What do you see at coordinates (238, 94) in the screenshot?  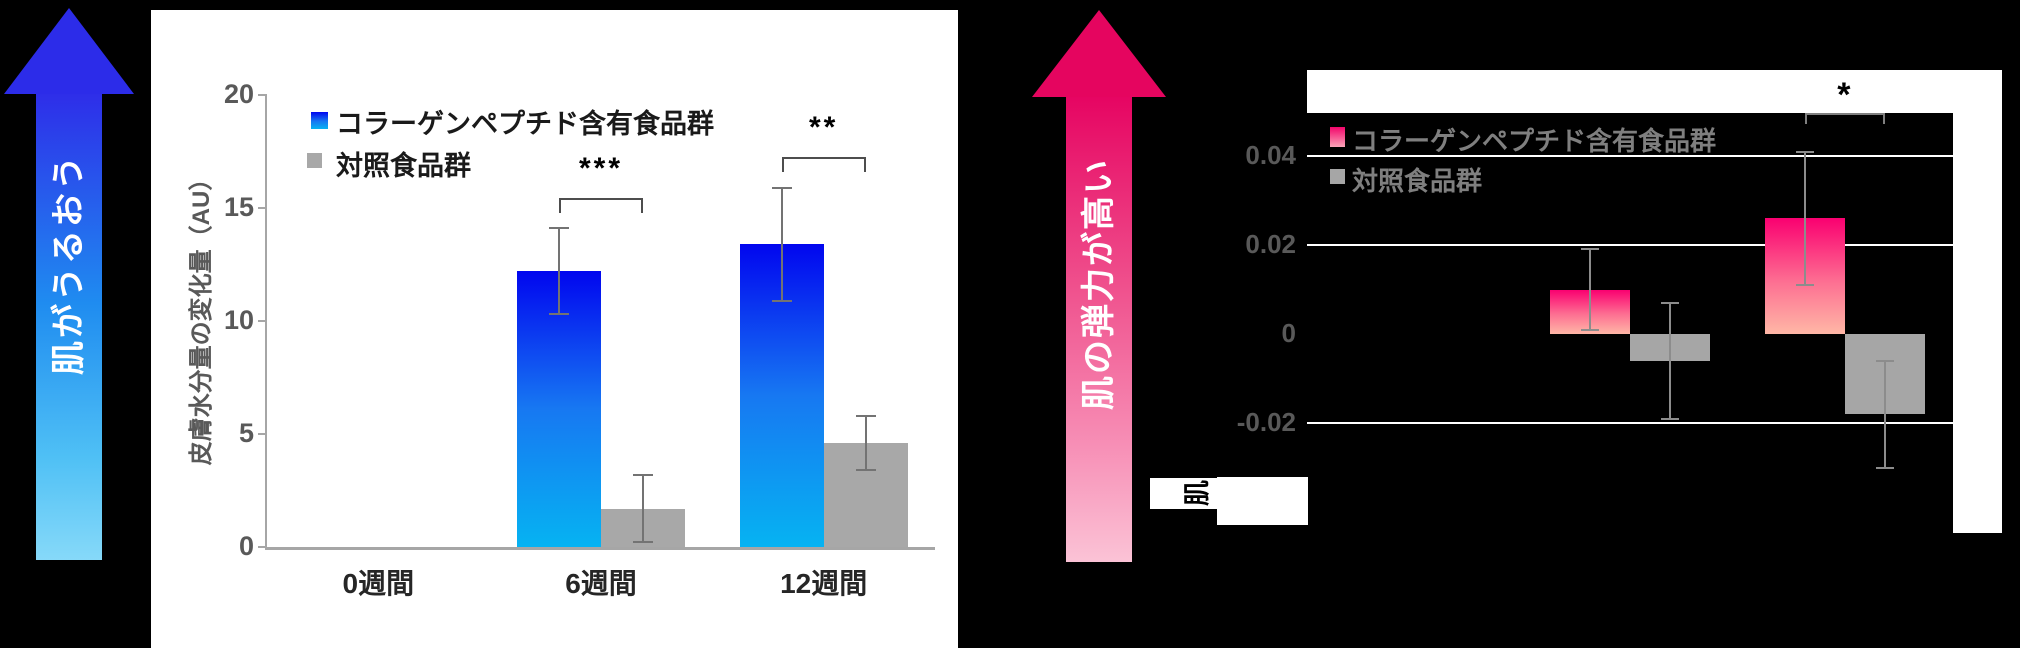 I see `y-tick-label: 20` at bounding box center [238, 94].